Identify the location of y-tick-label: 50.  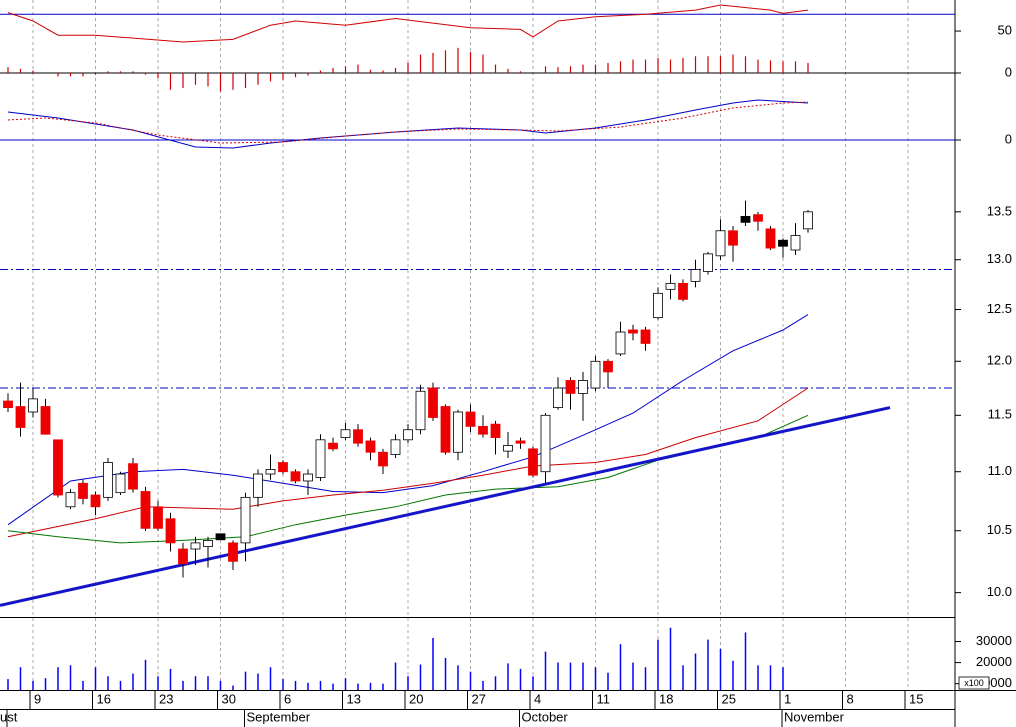
(1005, 29).